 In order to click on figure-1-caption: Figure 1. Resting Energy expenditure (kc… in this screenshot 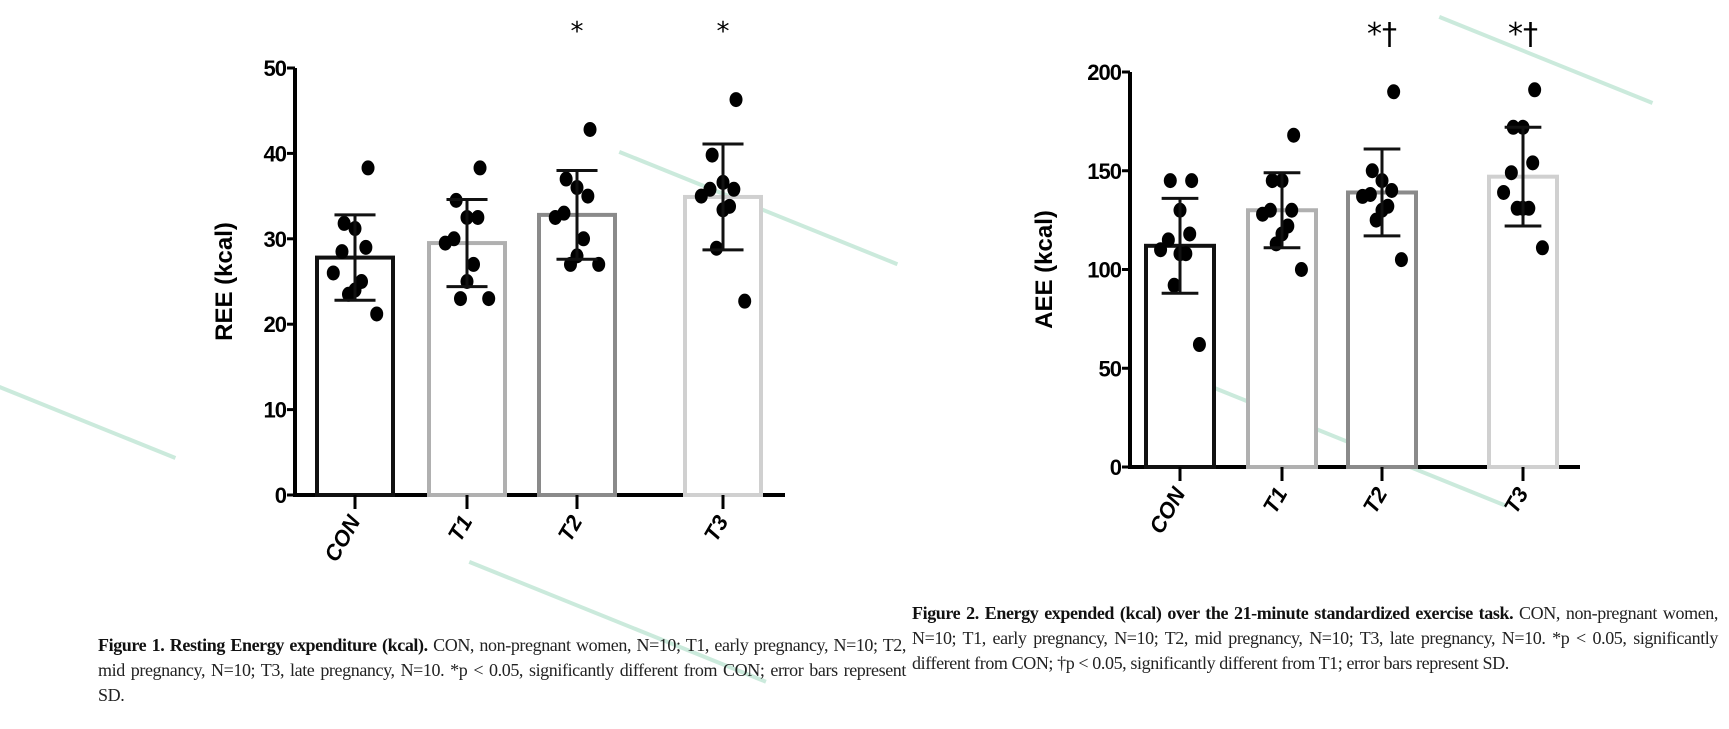, I will do `click(502, 670)`.